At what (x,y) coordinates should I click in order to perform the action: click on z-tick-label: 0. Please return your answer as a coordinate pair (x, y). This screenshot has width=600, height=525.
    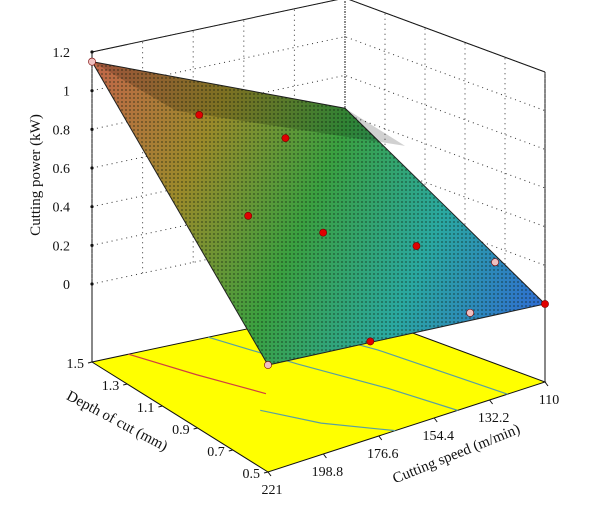
    Looking at the image, I should click on (66, 285).